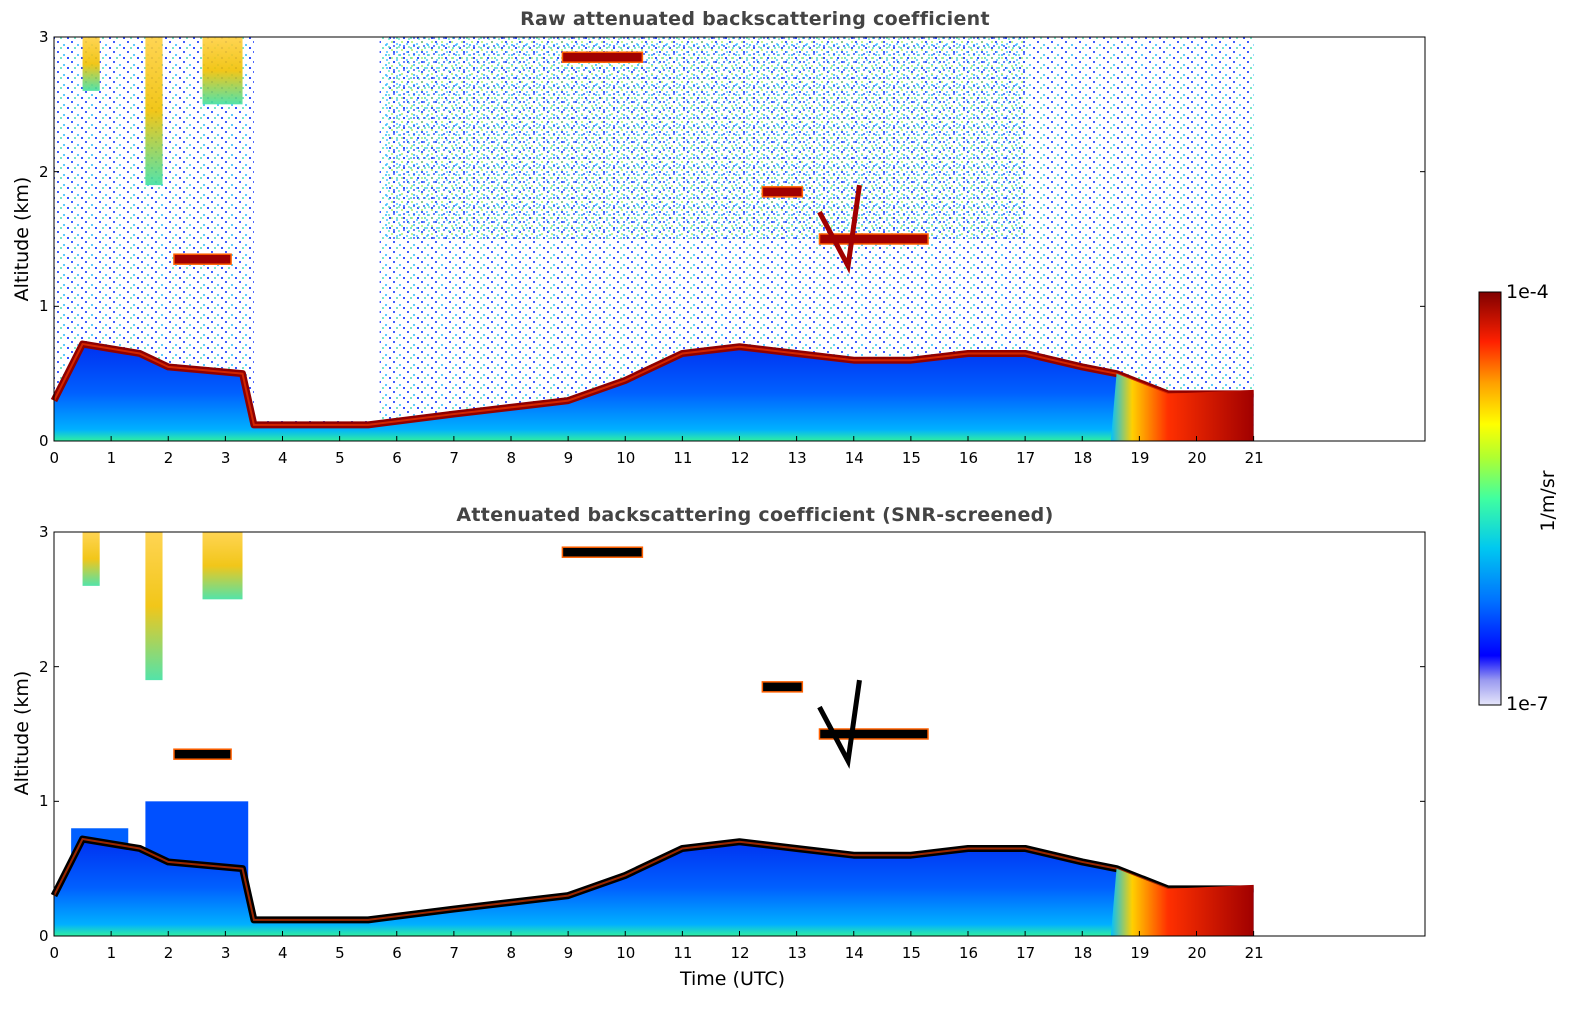 The image size is (1595, 1020). What do you see at coordinates (733, 979) in the screenshot?
I see `bottom-panel-xlabel: Time (UTC)` at bounding box center [733, 979].